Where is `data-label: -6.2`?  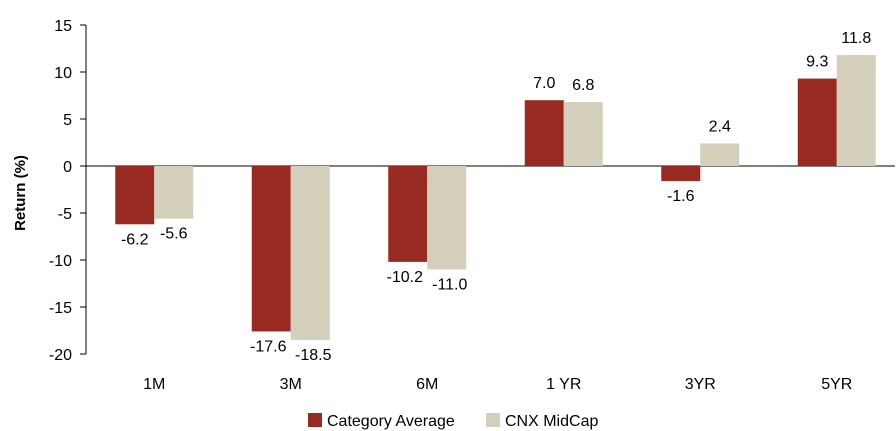 data-label: -6.2 is located at coordinates (135, 239).